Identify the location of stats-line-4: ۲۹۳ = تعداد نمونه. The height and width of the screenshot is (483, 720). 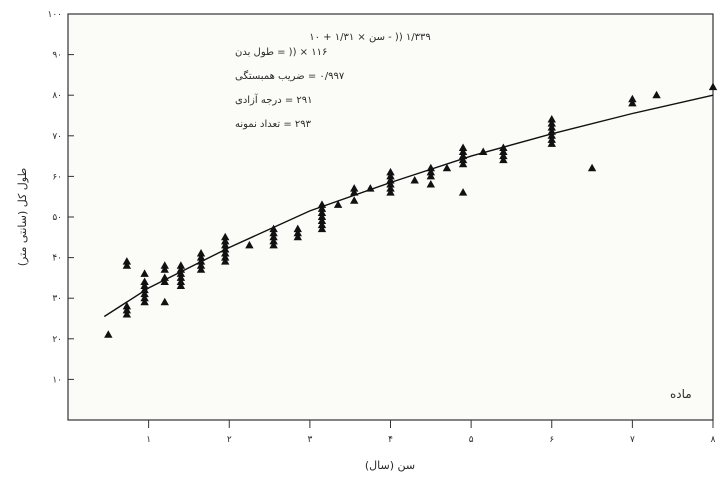
(273, 124).